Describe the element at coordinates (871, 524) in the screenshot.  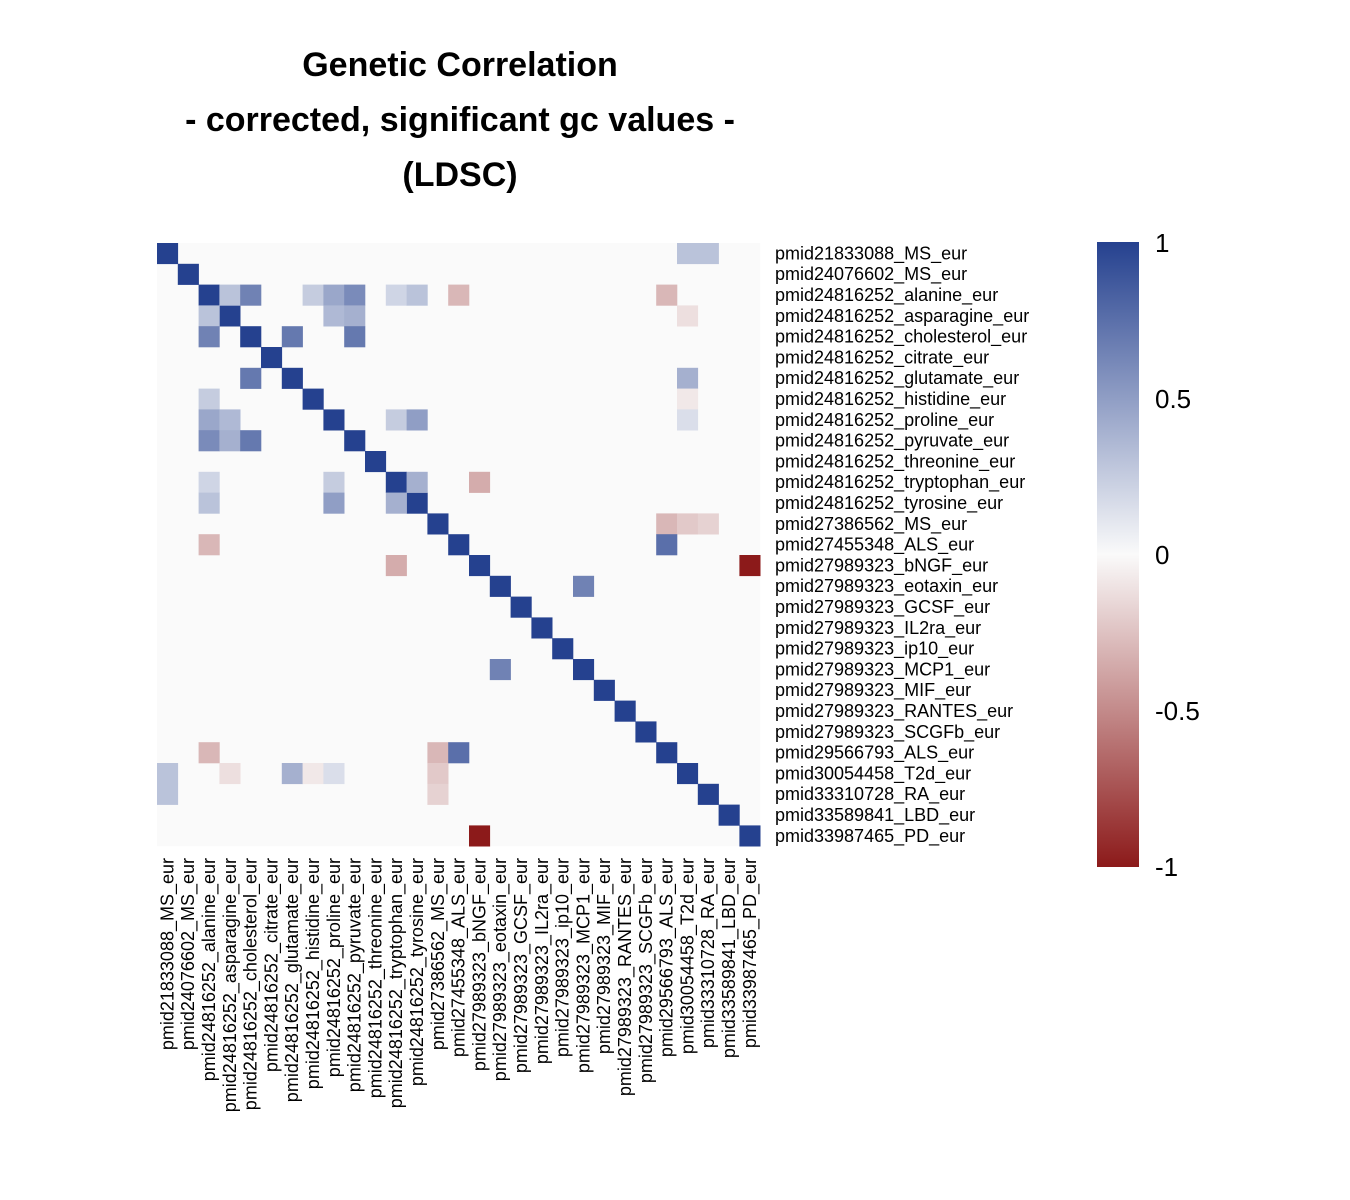
I see `row-label: pmid27386562_MS_eur` at that location.